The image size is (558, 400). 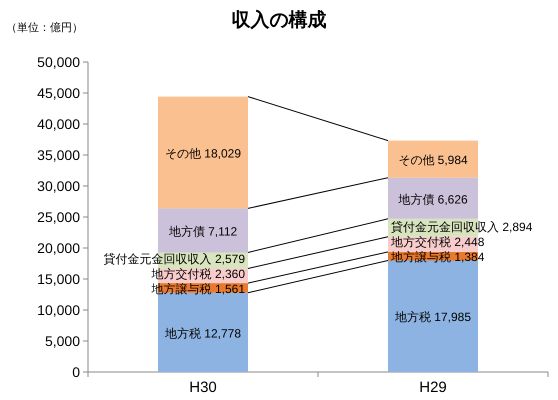 I want to click on text: 貸付金元金回収収入 2,579, so click(x=174, y=259).